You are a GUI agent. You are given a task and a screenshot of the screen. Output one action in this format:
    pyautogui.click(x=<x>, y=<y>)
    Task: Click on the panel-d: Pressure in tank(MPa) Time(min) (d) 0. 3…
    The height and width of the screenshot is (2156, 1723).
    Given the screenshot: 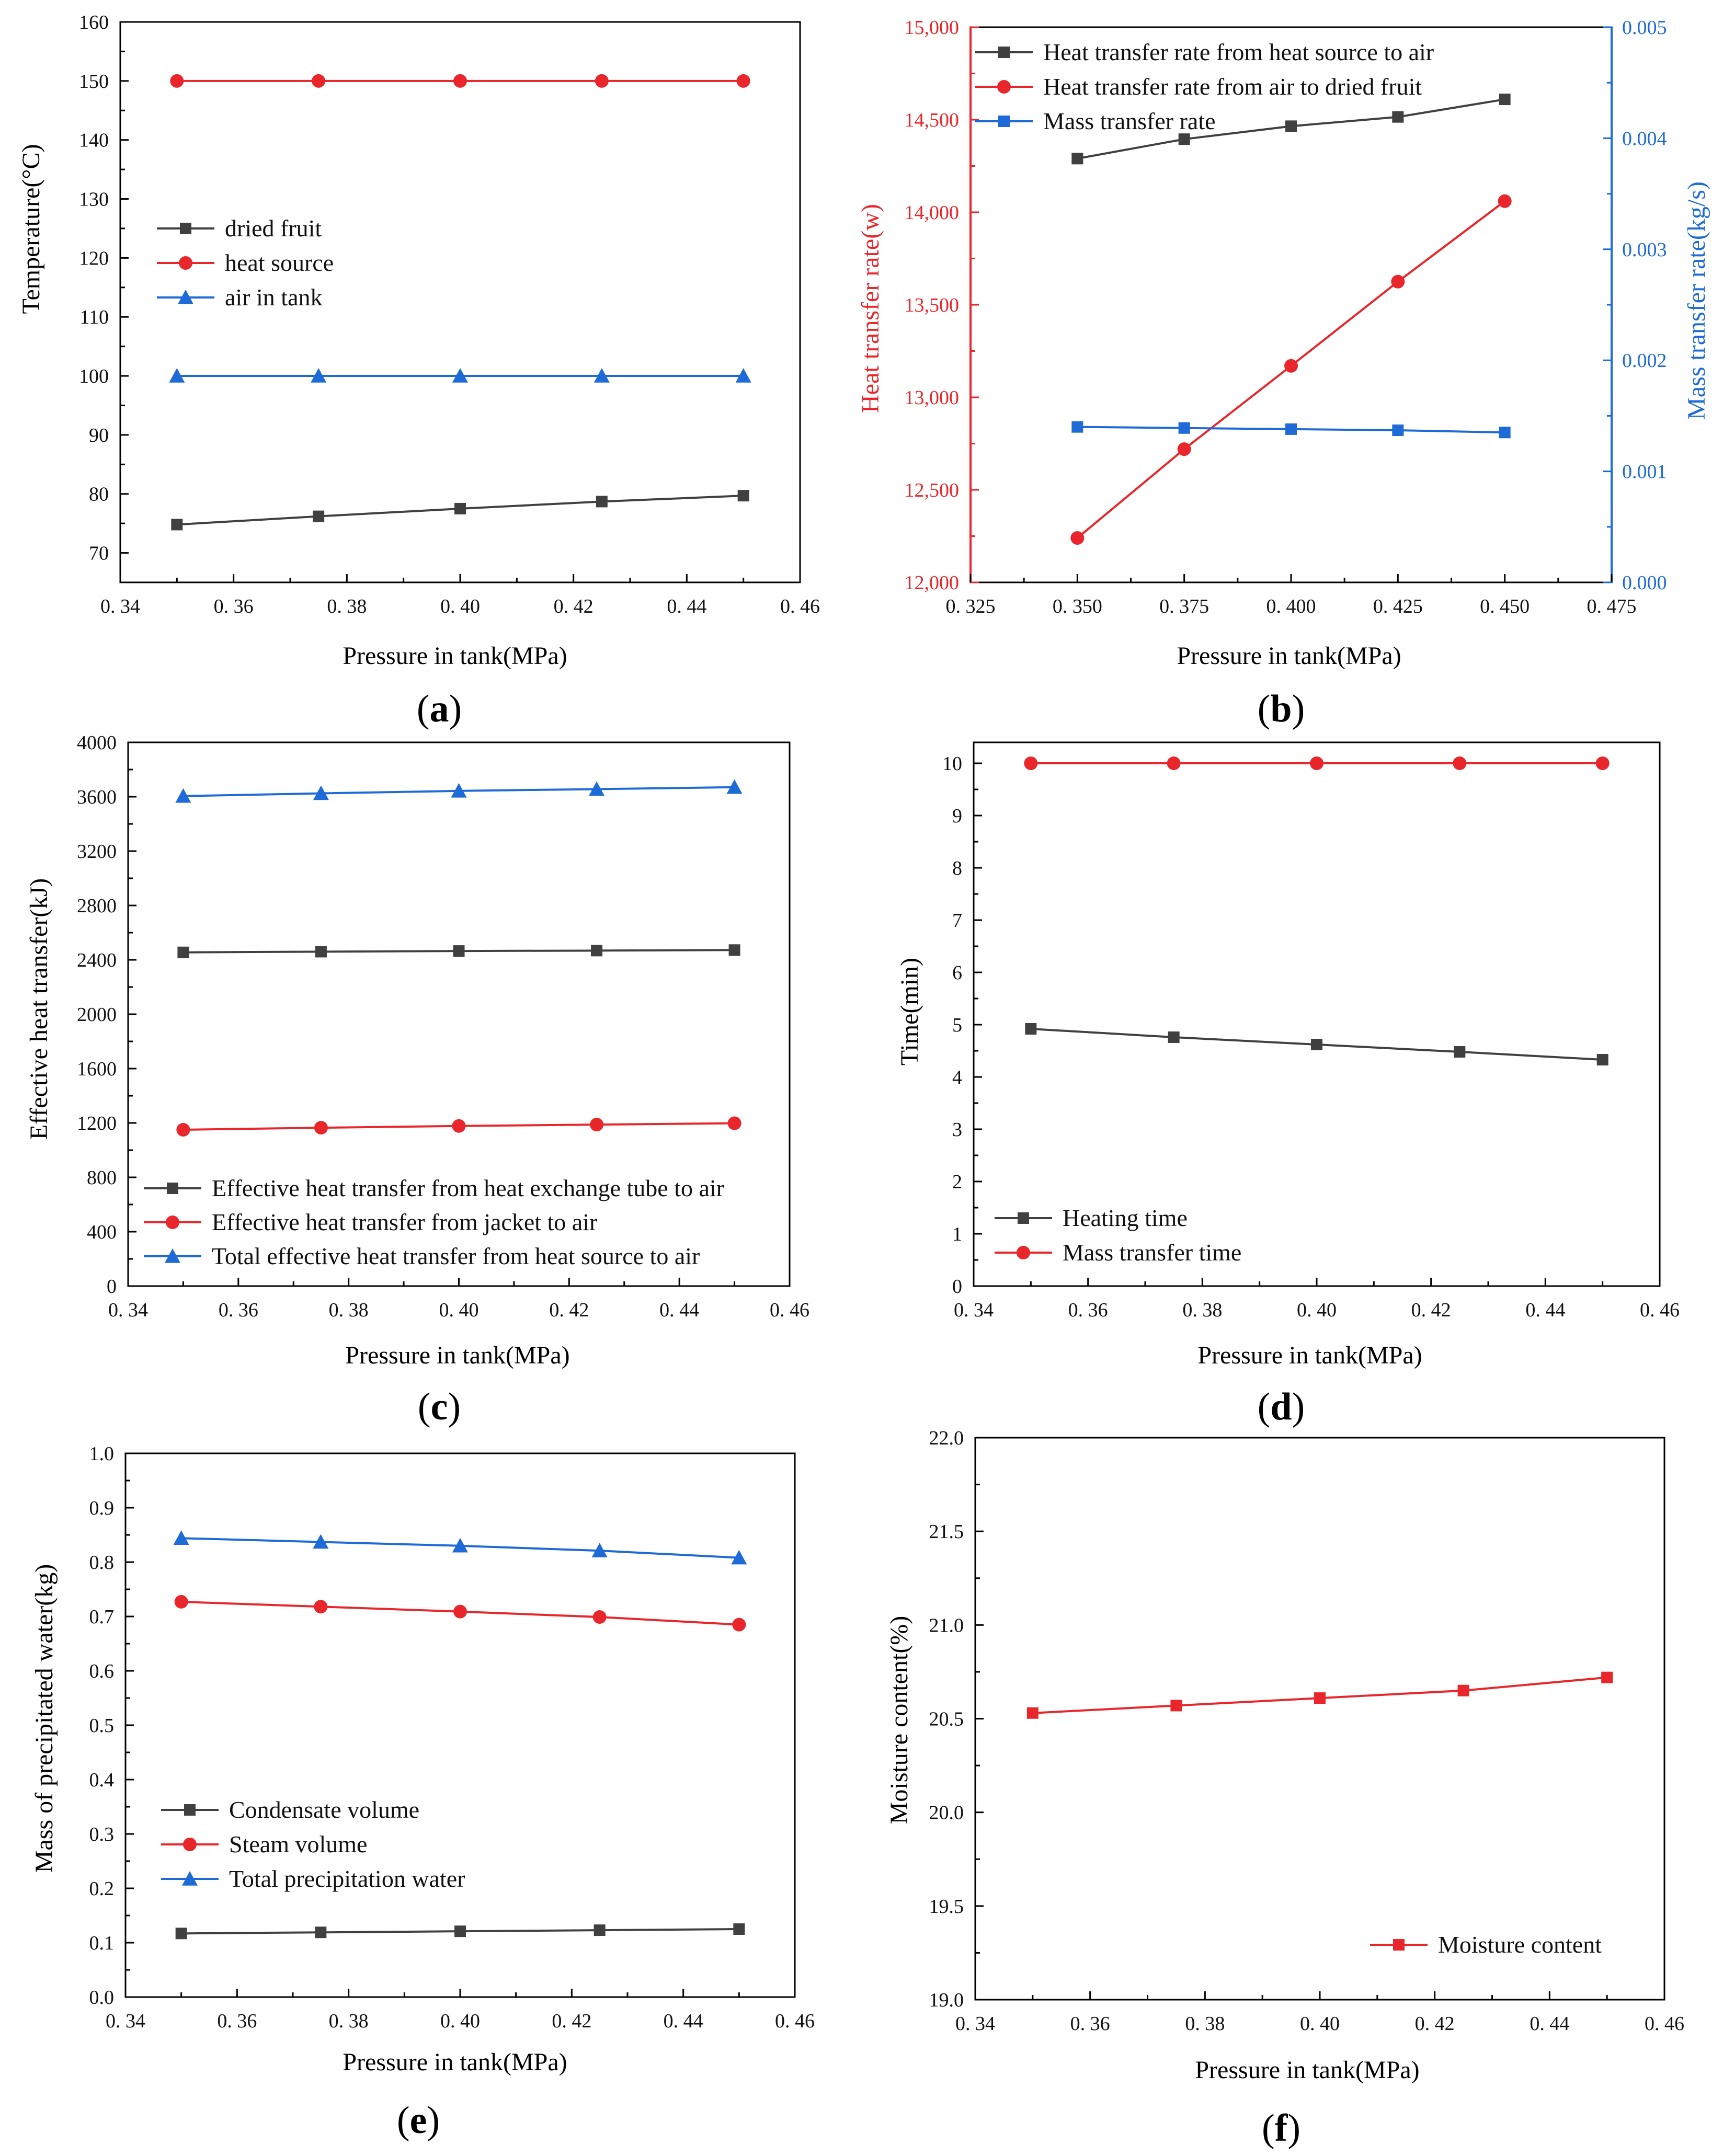 What is the action you would take?
    pyautogui.click(x=1288, y=1084)
    